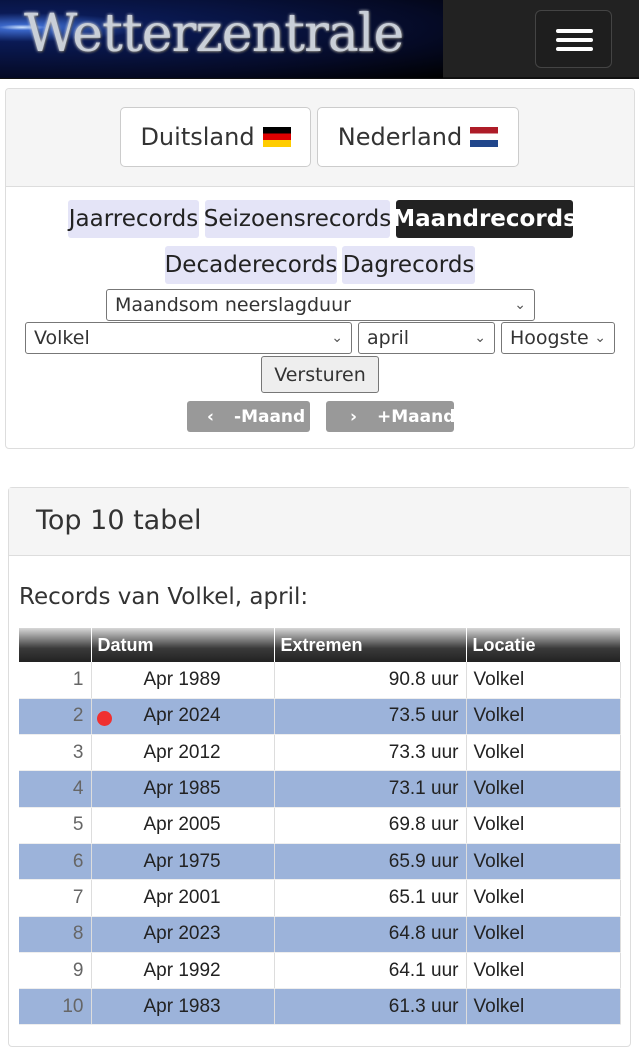 This screenshot has height=1047, width=639. I want to click on col-rank, so click(55, 645).